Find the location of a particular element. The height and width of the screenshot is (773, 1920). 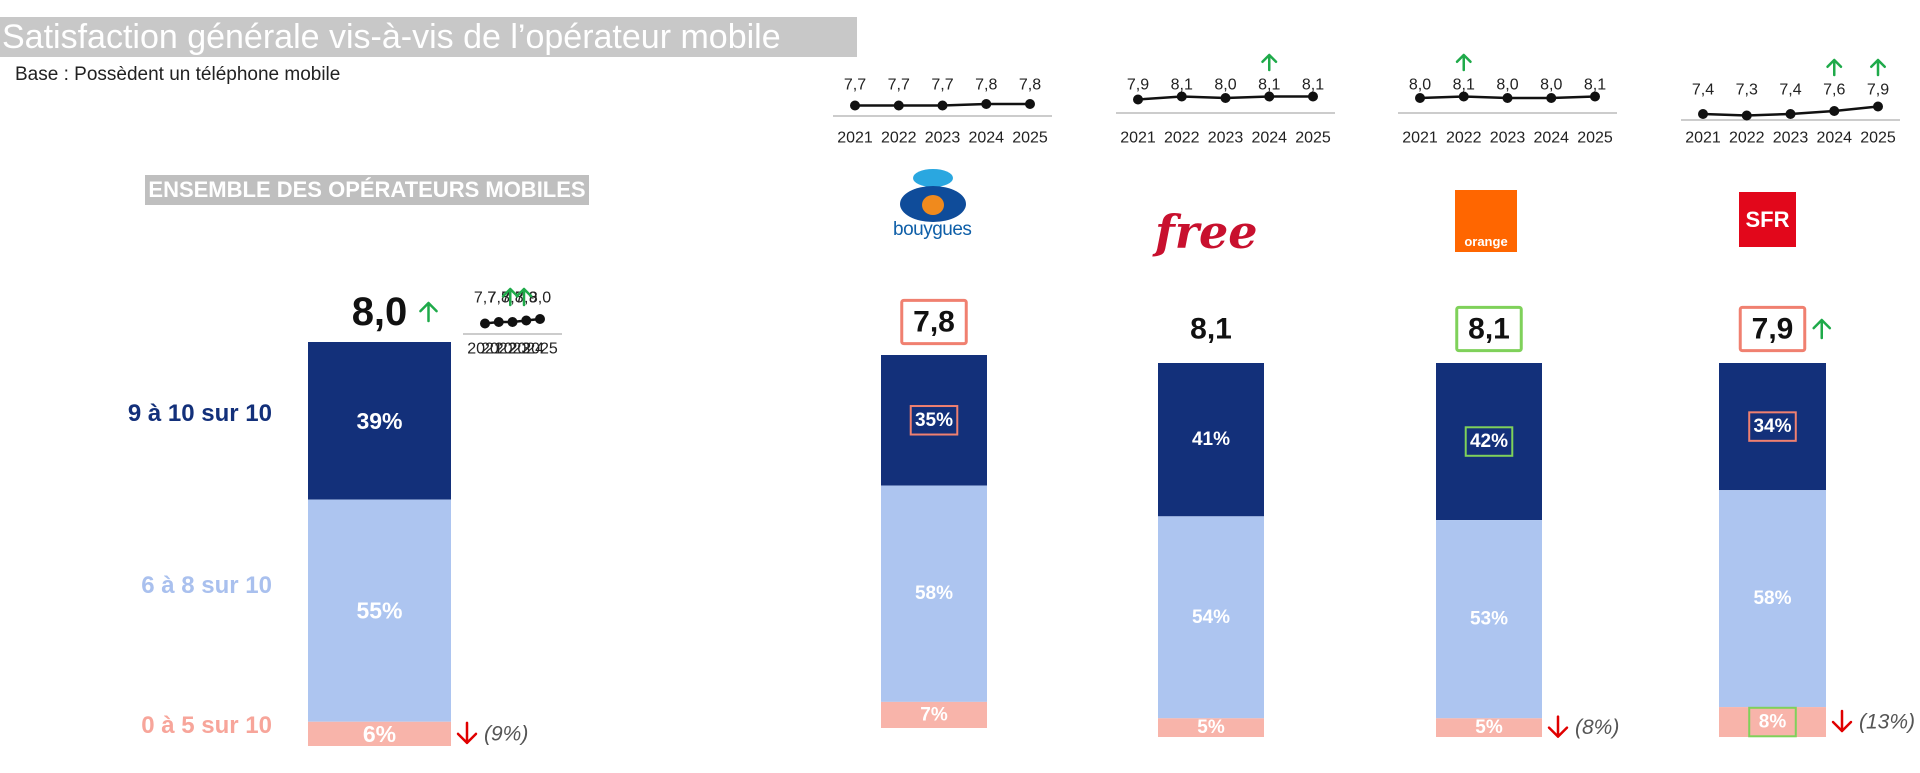

category-label-low: 0 à 5 sur 10 is located at coordinates (206, 725).